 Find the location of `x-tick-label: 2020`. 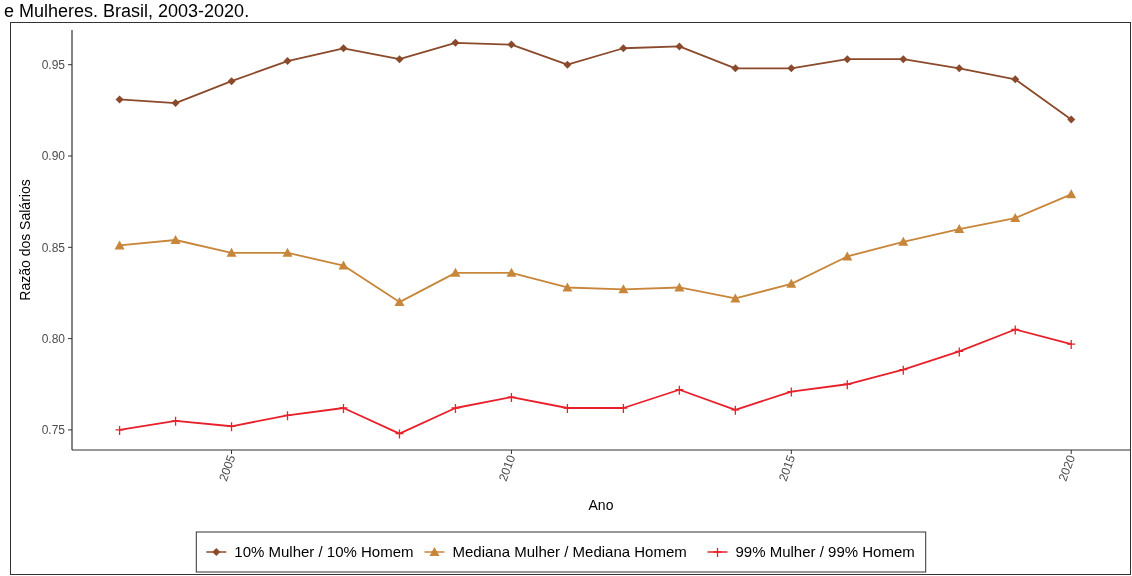

x-tick-label: 2020 is located at coordinates (1067, 468).